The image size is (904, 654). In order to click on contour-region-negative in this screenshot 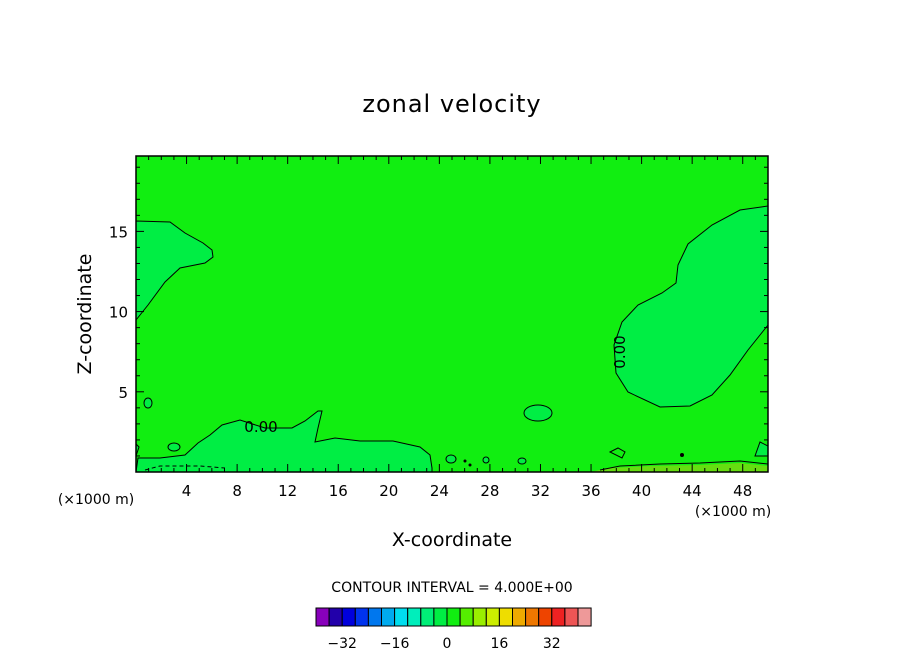, I will do `click(679, 467)`.